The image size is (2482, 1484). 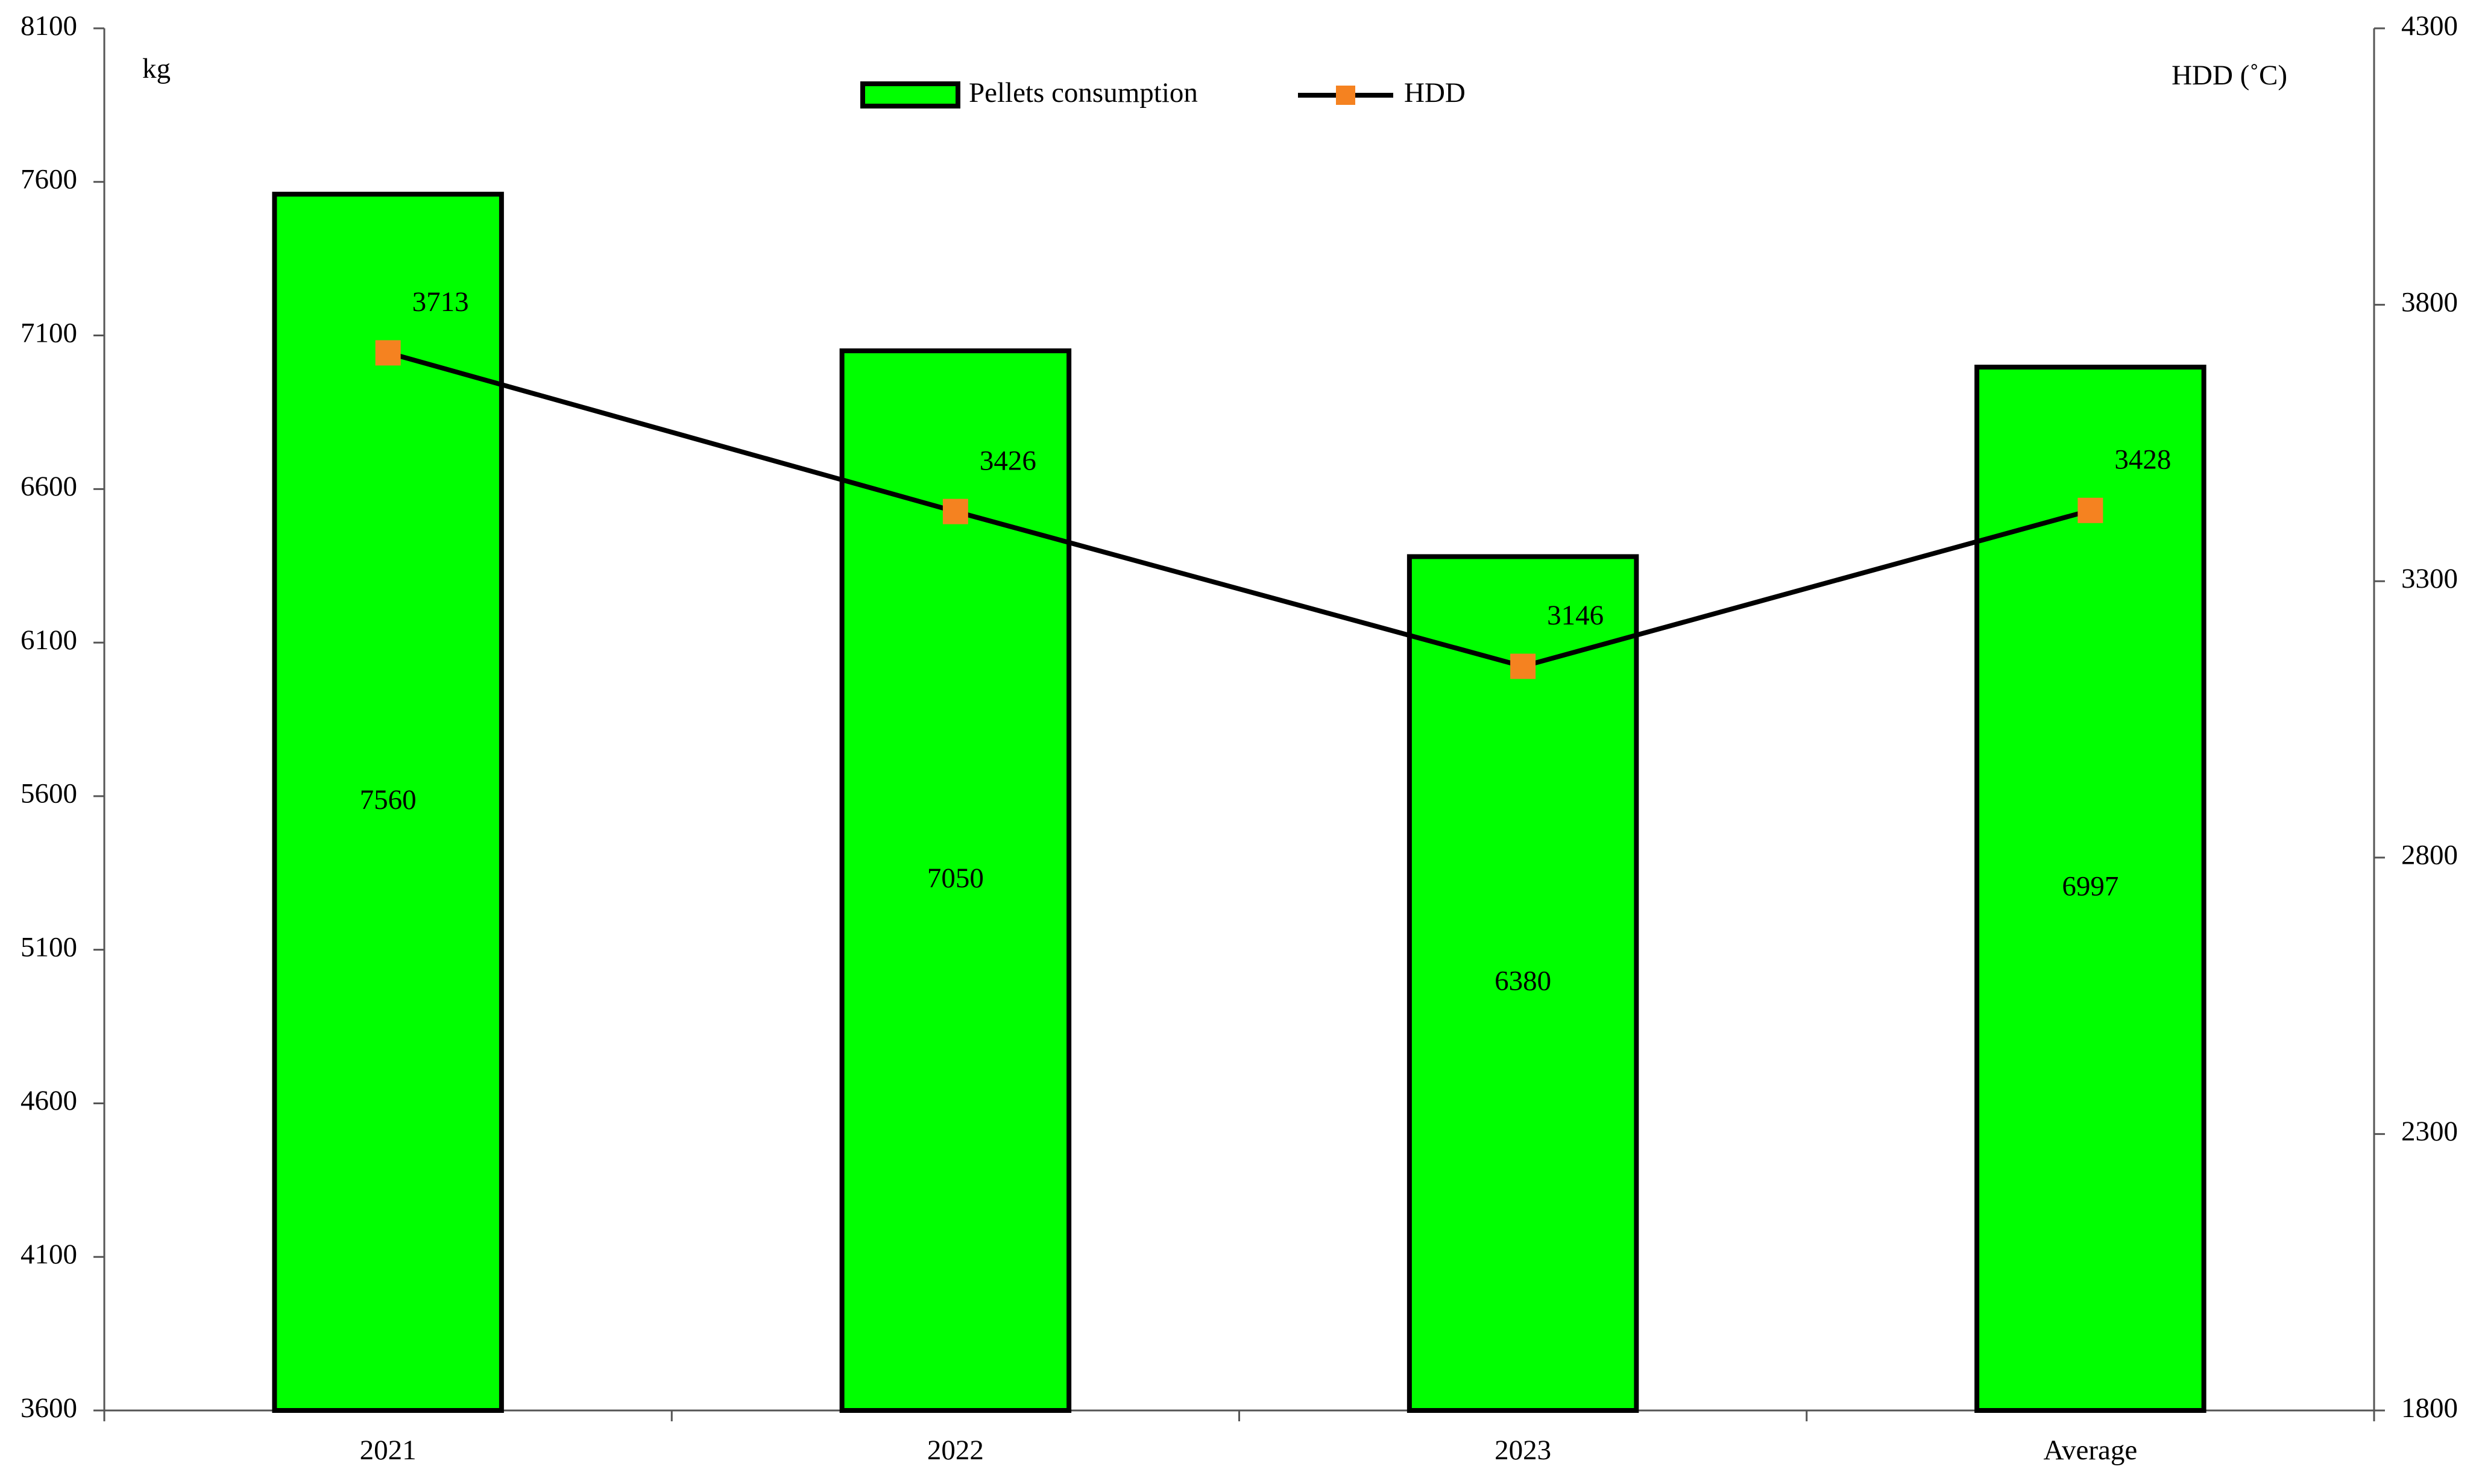 What do you see at coordinates (156, 68) in the screenshot?
I see `y-axis-label: kg` at bounding box center [156, 68].